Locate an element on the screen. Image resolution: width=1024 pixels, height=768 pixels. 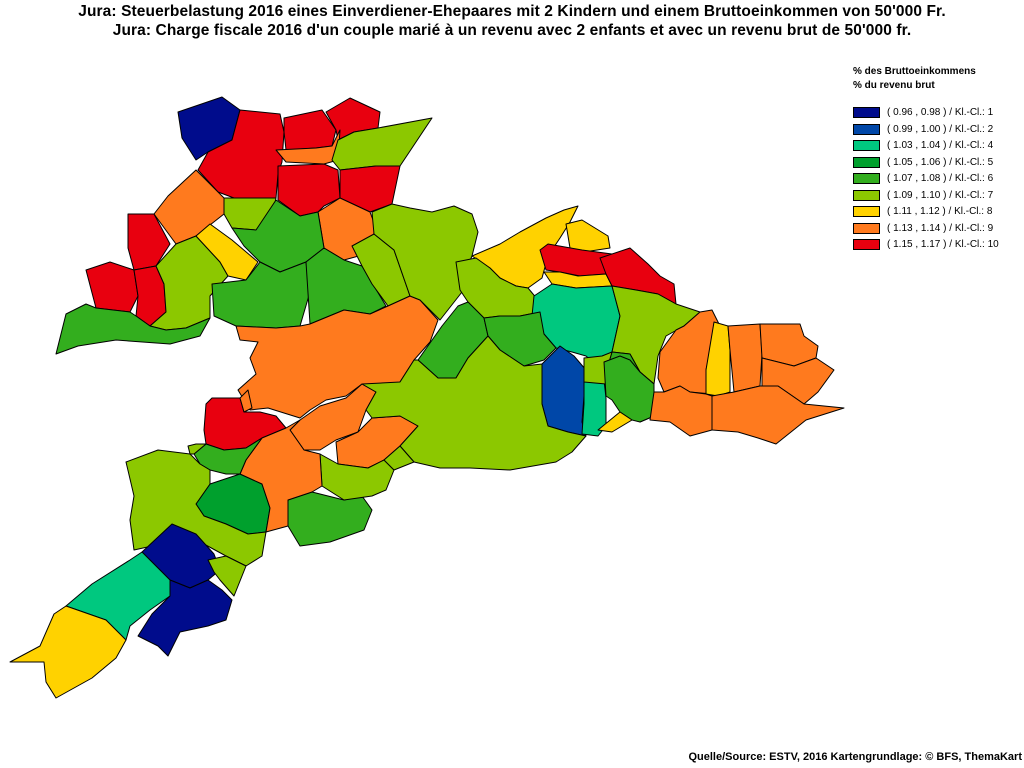
legend-item: ( 1.07 , 1.08 ) / Kl.-Cl.: 6 is located at coordinates (938, 179).